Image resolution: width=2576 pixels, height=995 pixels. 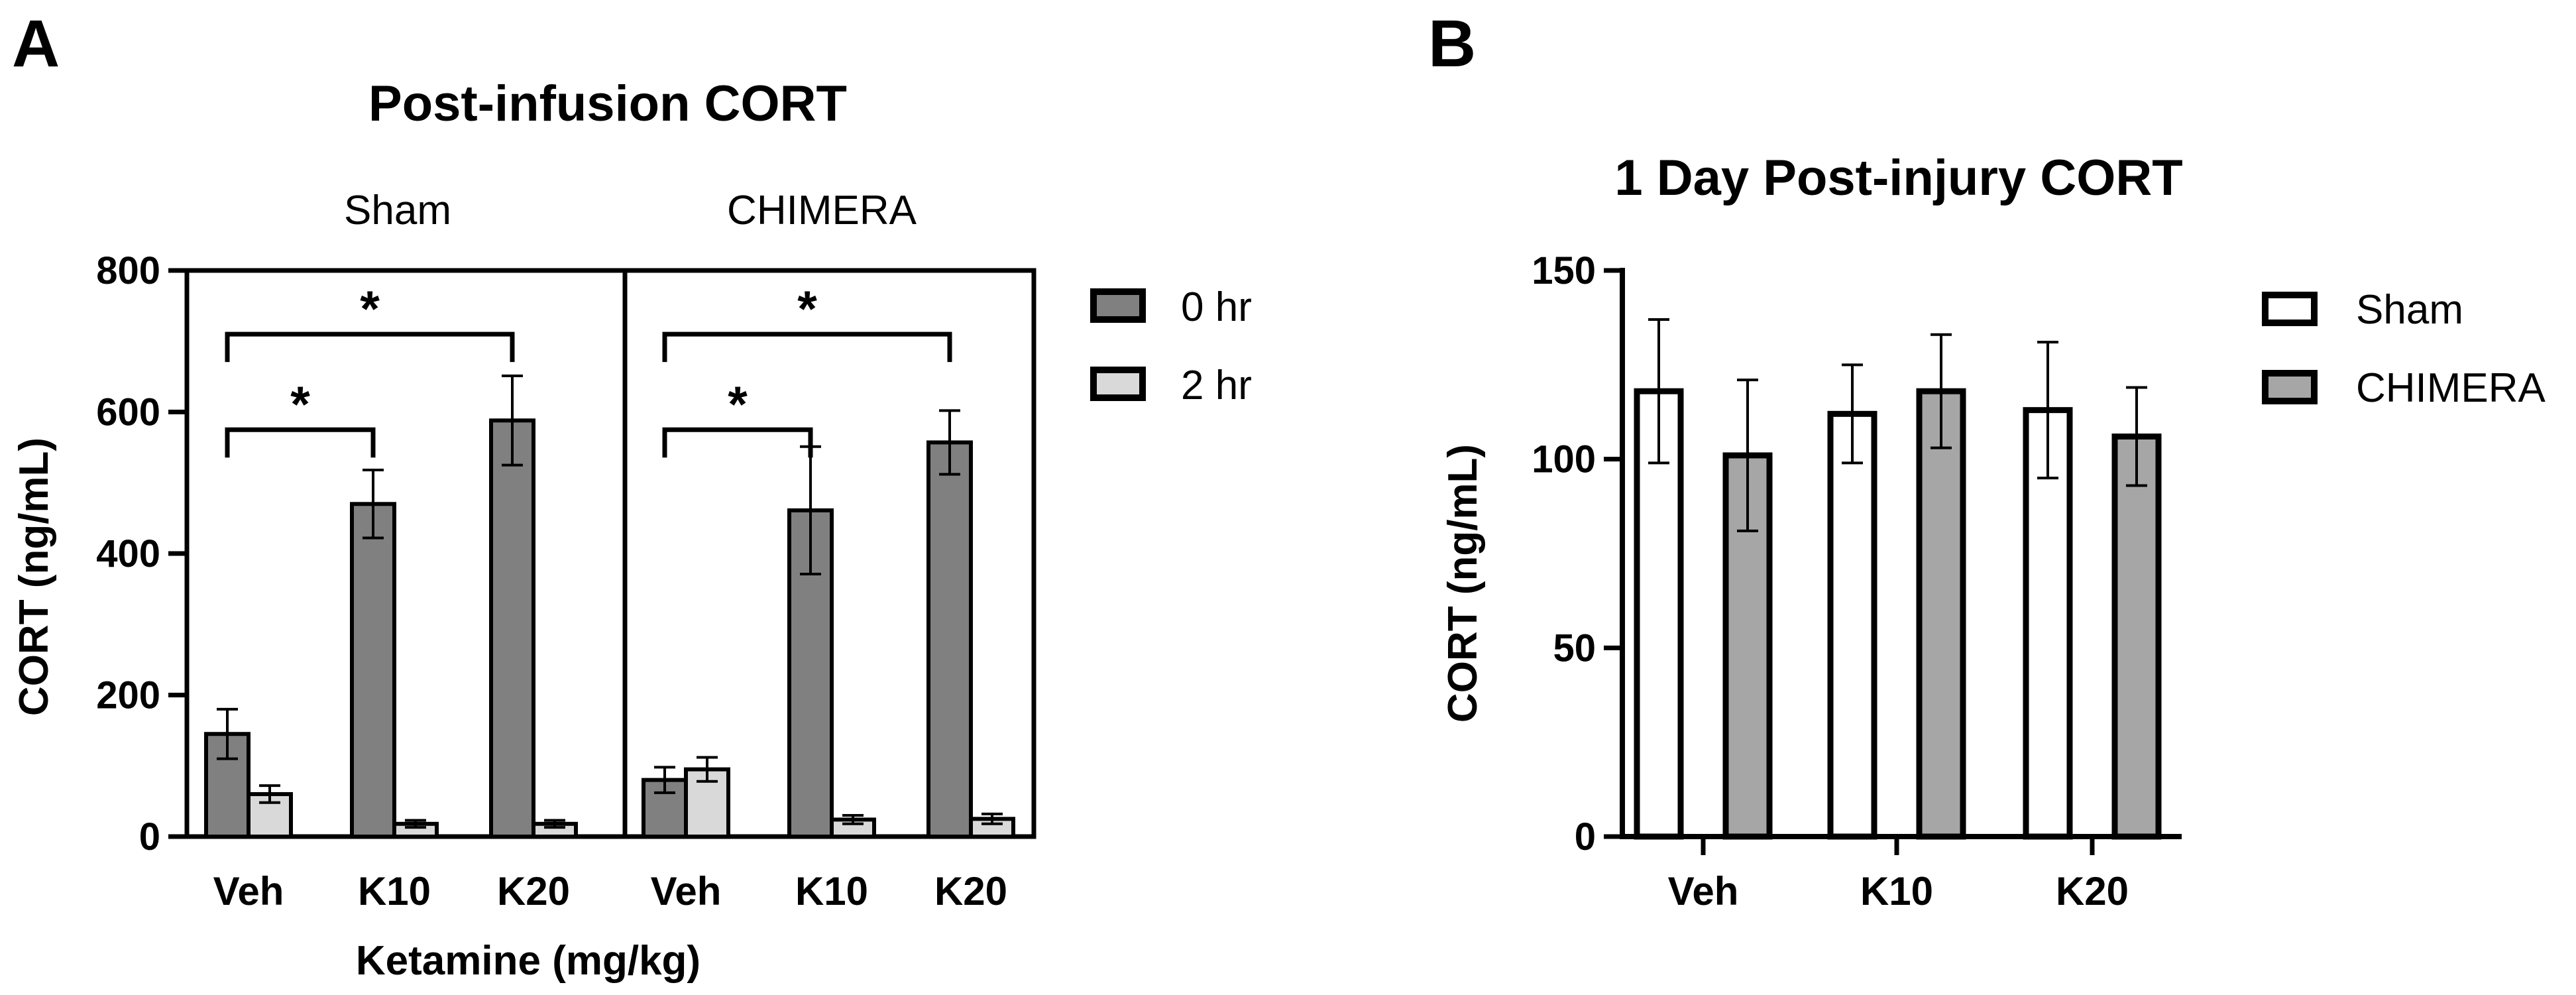 I want to click on legend-label-sham: Sham, so click(x=2409, y=310).